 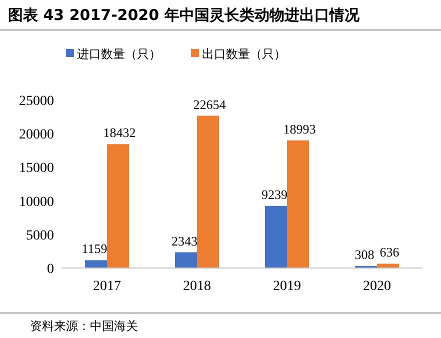 What do you see at coordinates (84, 326) in the screenshot?
I see `text: 资料来源：中国海关` at bounding box center [84, 326].